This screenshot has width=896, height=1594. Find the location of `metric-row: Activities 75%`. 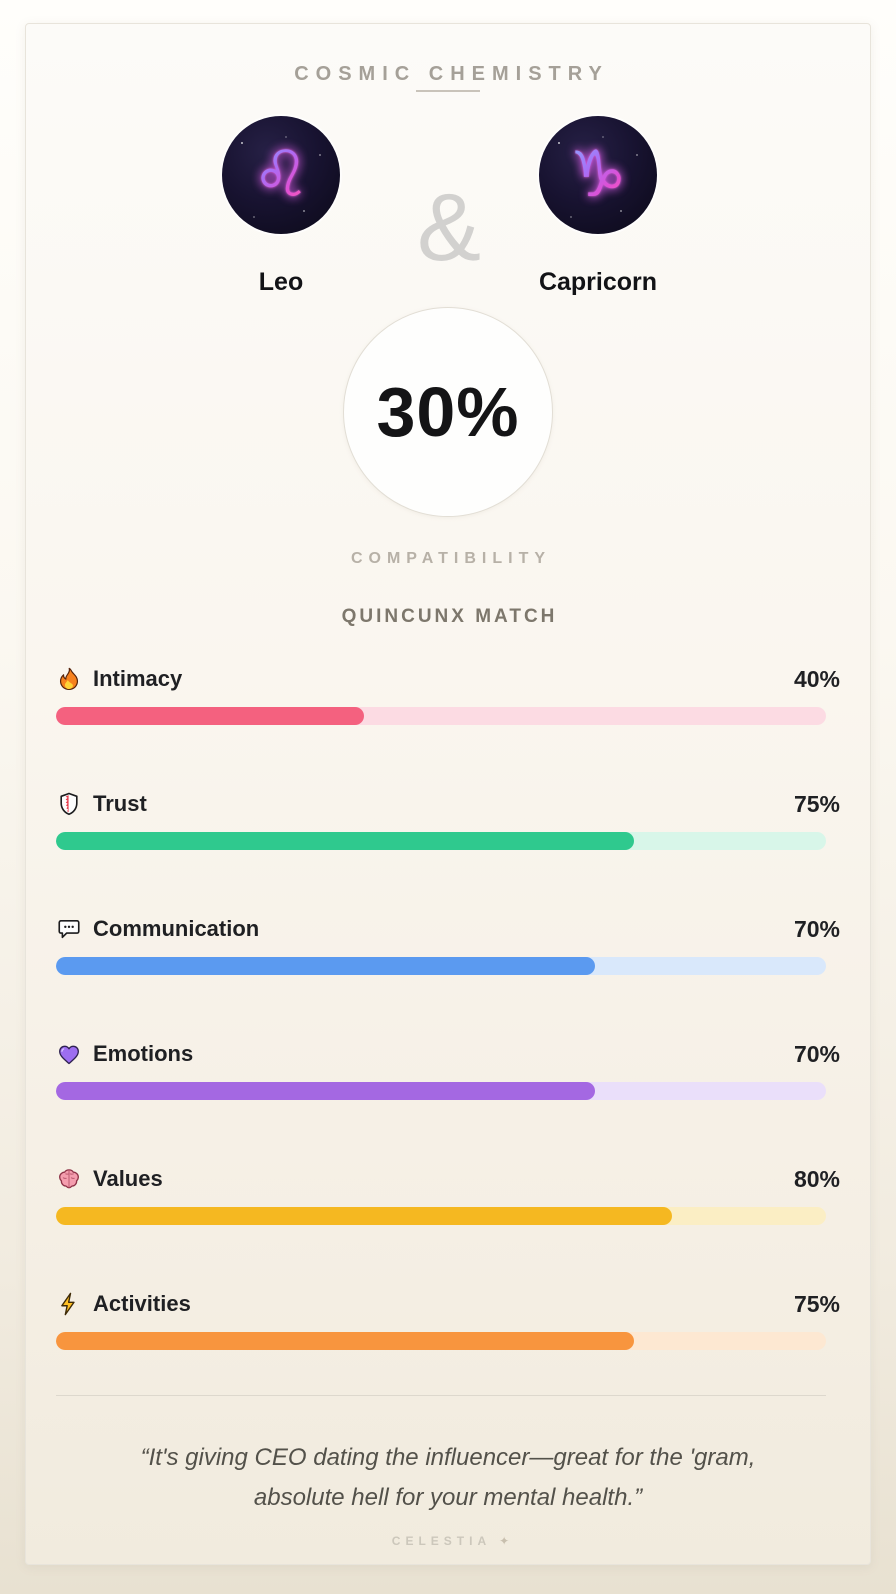

metric-row: Activities 75% is located at coordinates (448, 1319).